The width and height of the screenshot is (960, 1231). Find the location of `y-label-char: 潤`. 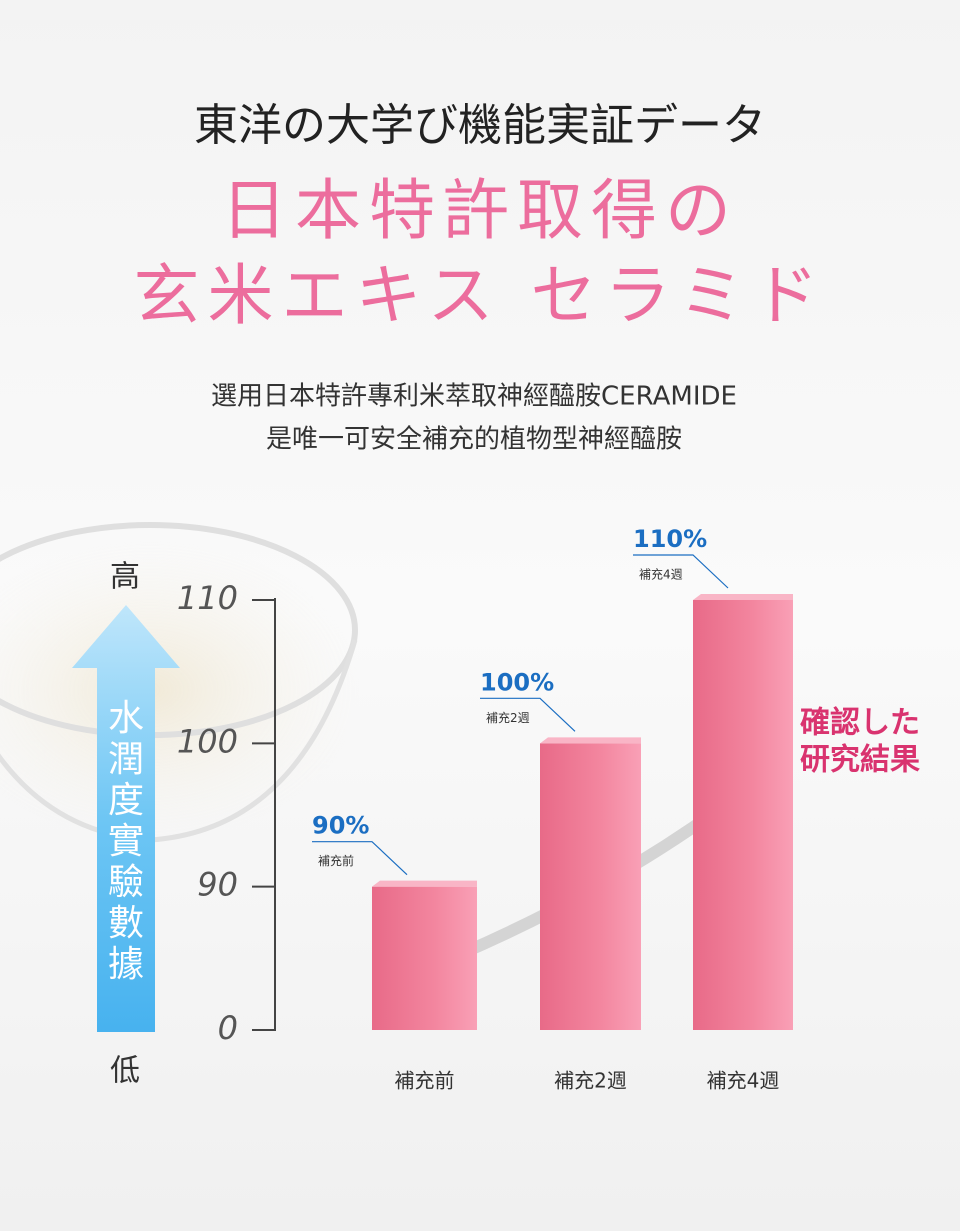

y-label-char: 潤 is located at coordinates (126, 759).